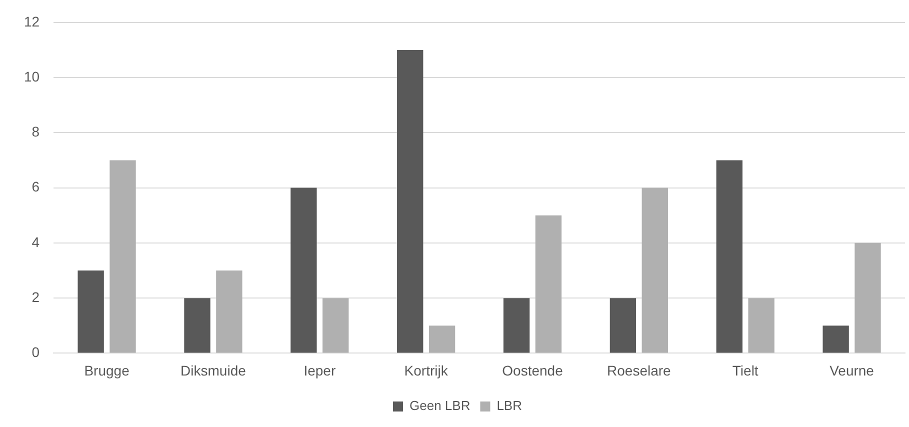 This screenshot has height=427, width=909. I want to click on legend-label: Geen LBR, so click(440, 406).